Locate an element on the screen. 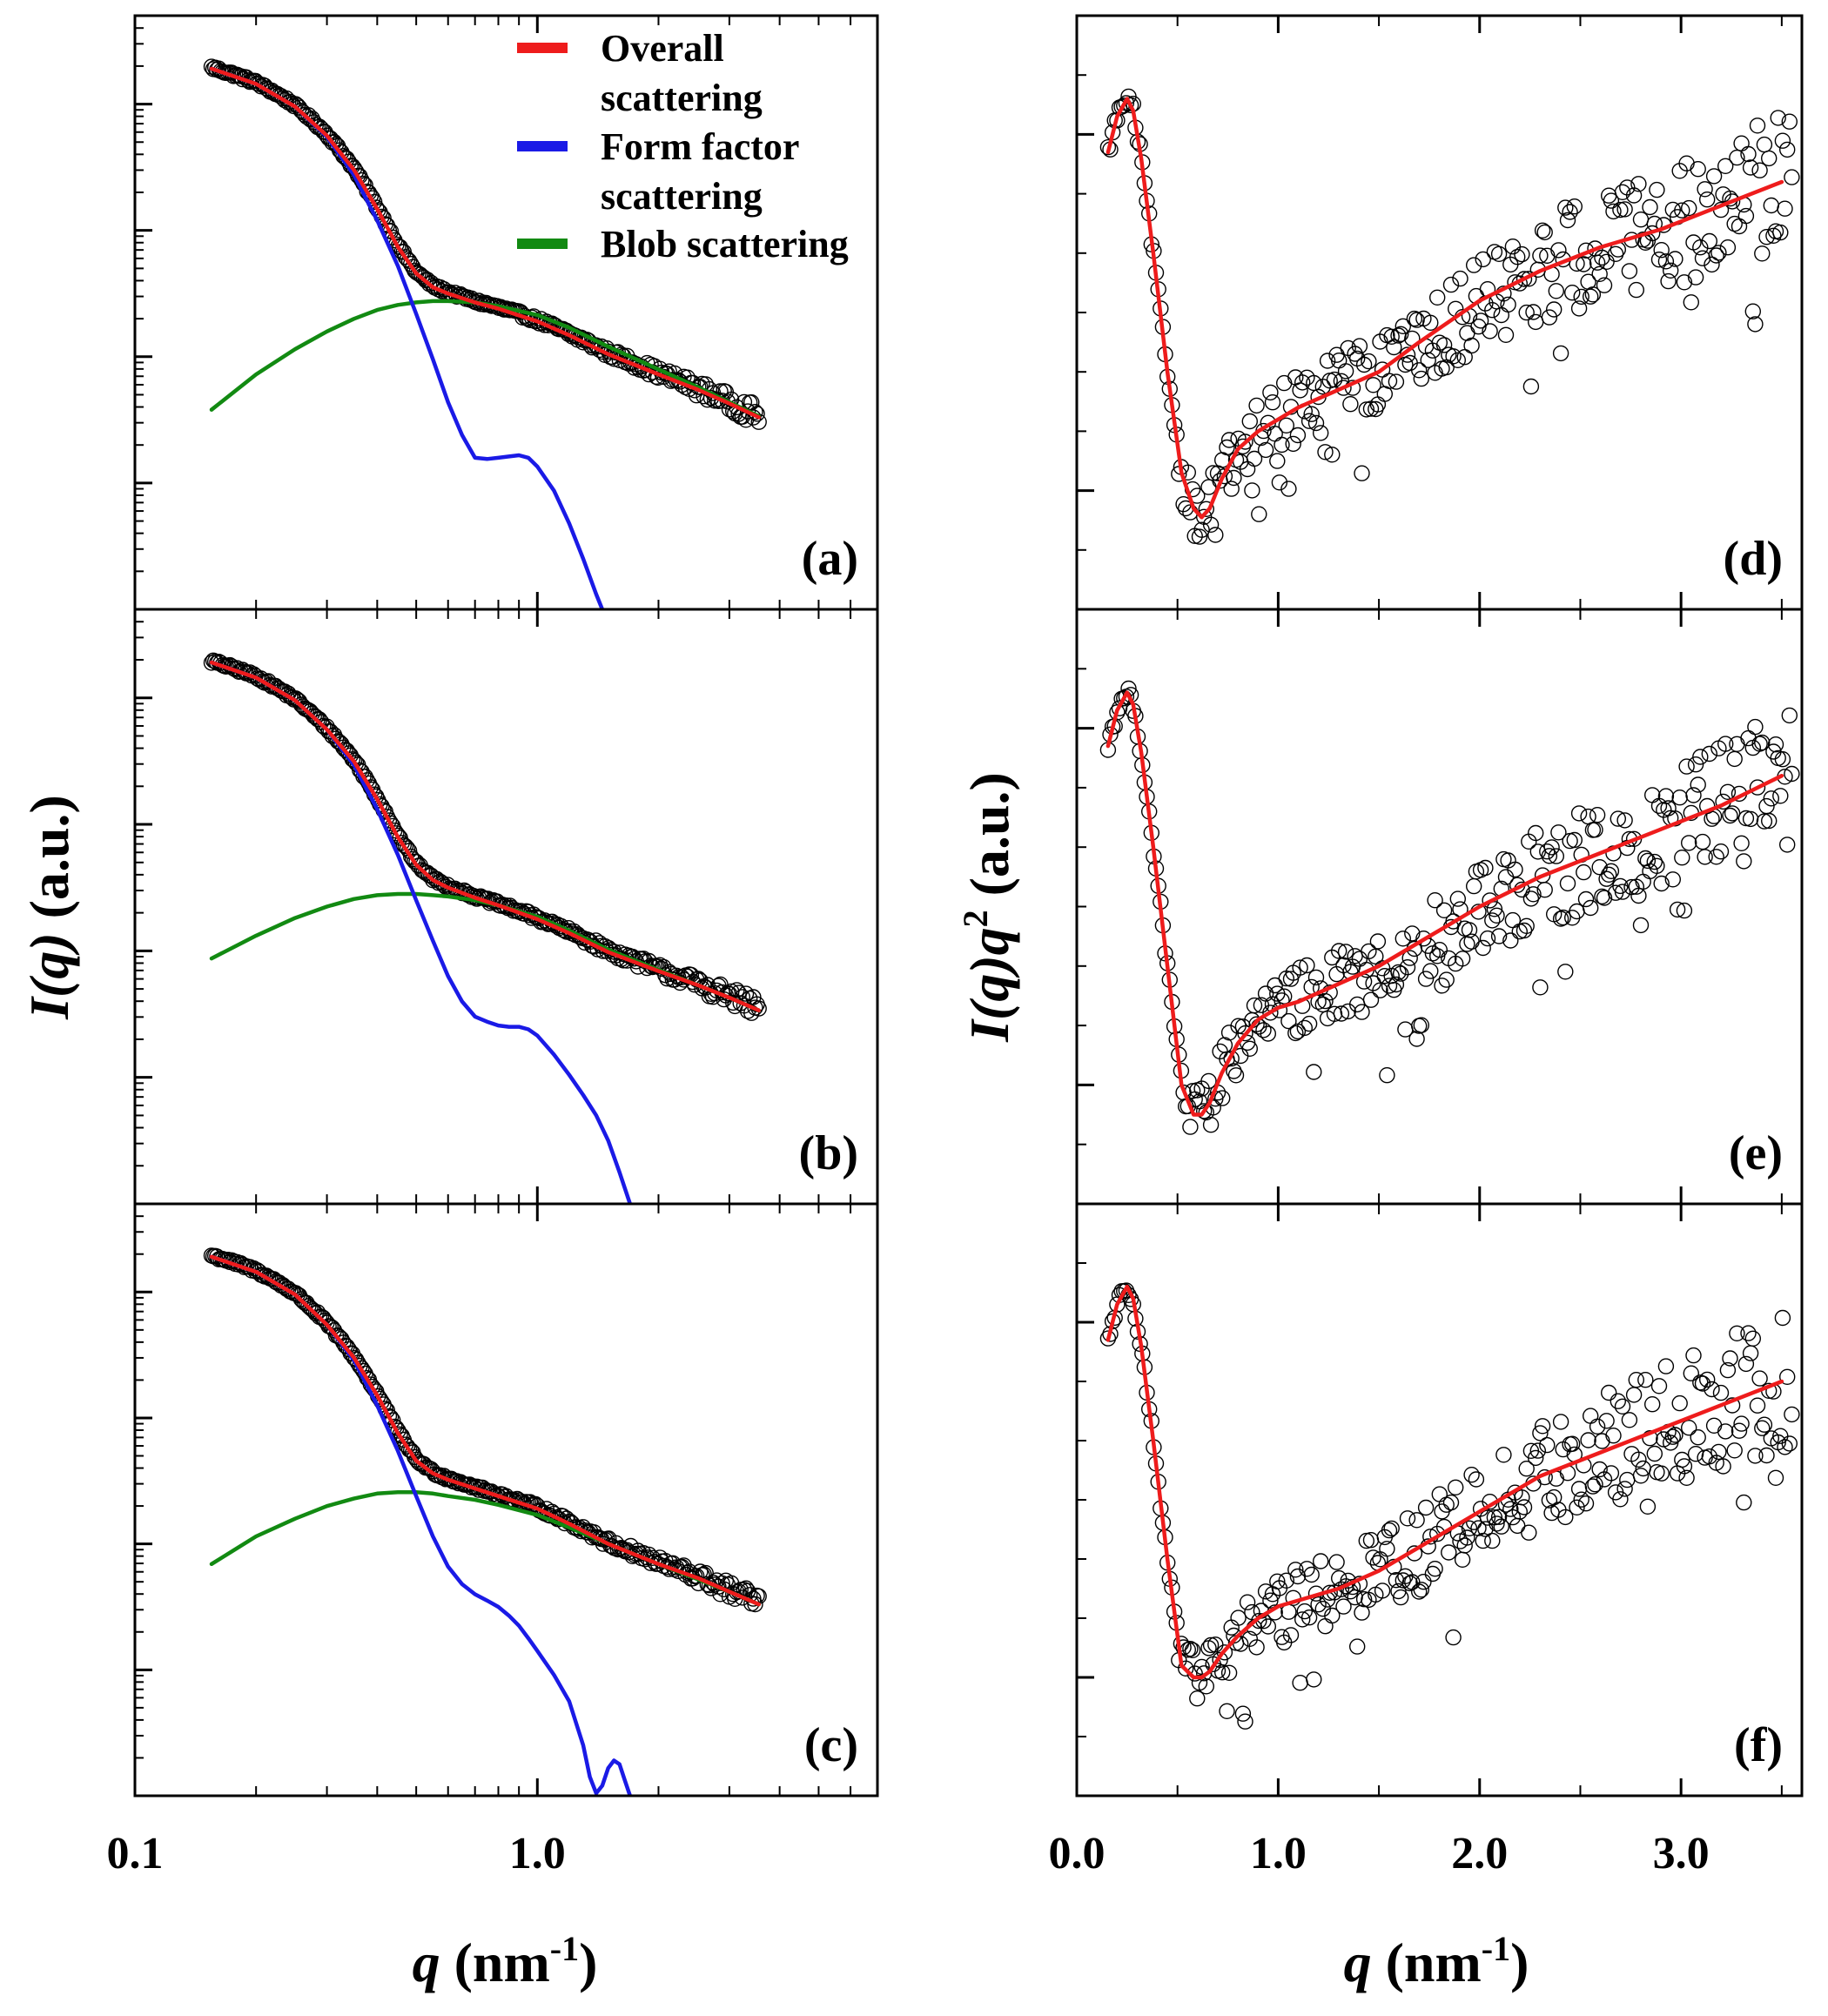 The height and width of the screenshot is (2016, 1828). panel-f: (f) is located at coordinates (1439, 1500).